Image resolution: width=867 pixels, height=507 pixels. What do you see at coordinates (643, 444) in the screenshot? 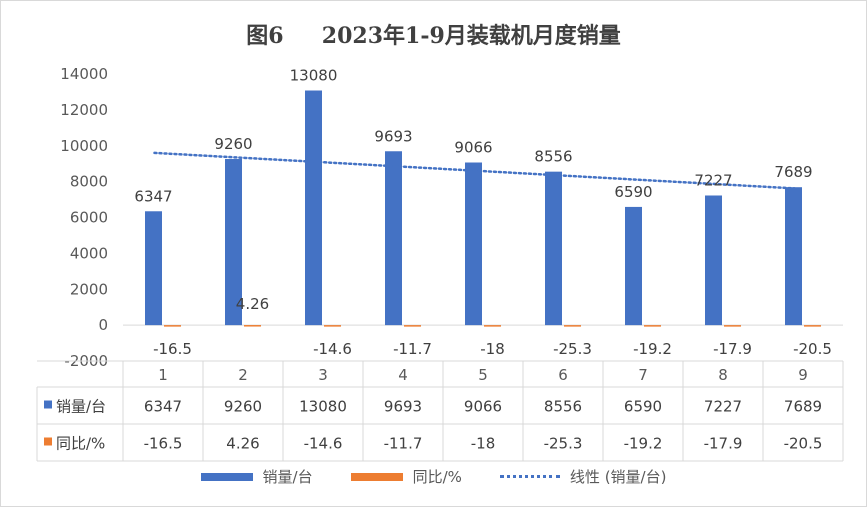
I see `table-cell: -19.2` at bounding box center [643, 444].